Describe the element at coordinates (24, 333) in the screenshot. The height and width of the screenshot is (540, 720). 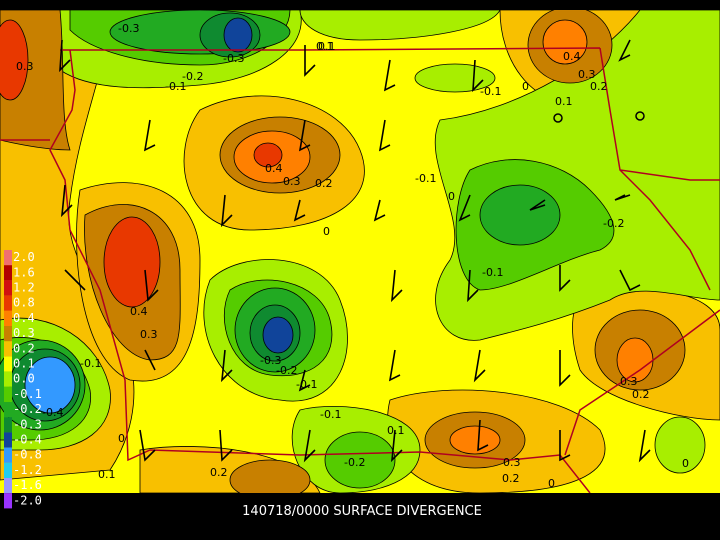
I see `legend-label: 0.3` at that location.